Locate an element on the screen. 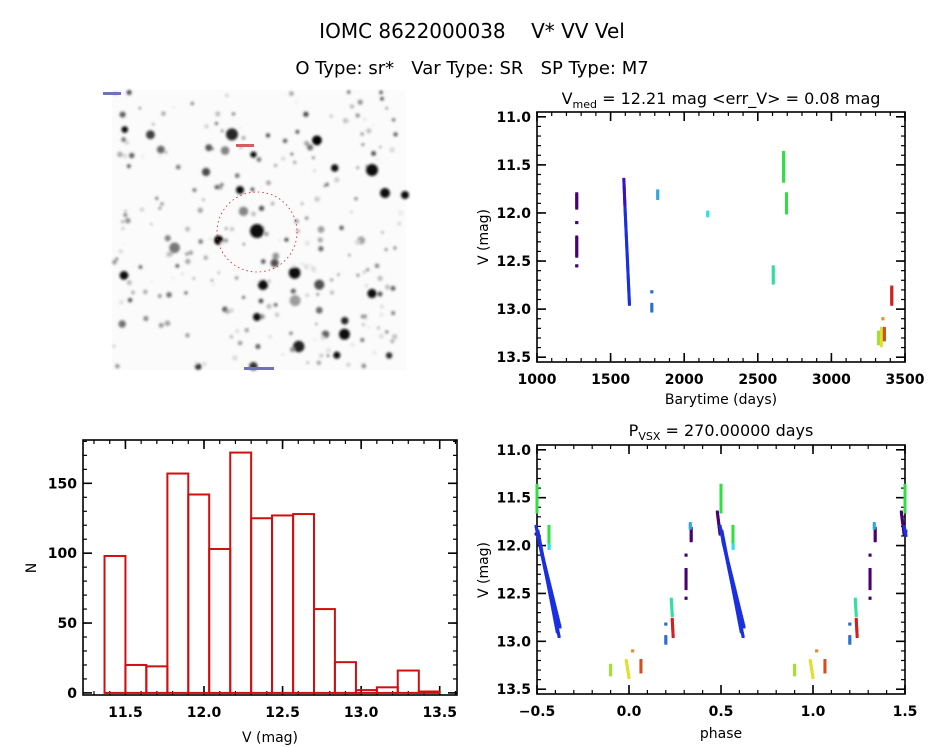 This screenshot has height=747, width=944. x-tick-label: 11.5 is located at coordinates (125, 713).